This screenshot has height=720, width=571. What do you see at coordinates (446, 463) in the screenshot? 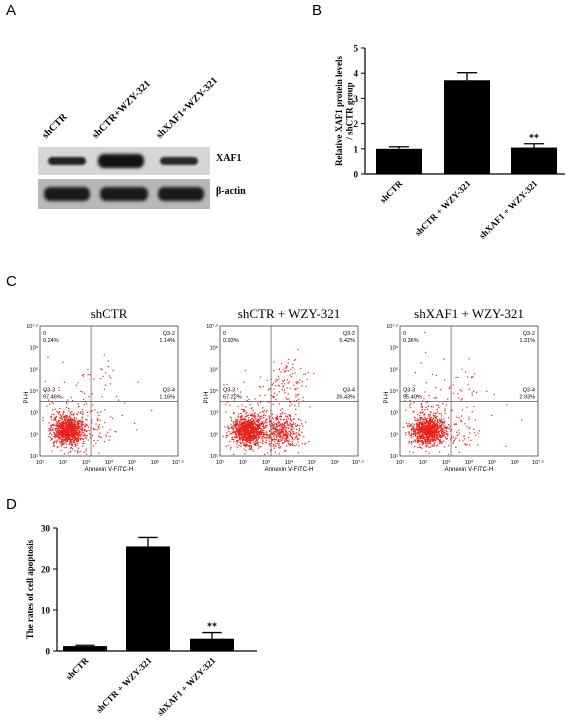
I see `x-tick-label: 10³` at bounding box center [446, 463].